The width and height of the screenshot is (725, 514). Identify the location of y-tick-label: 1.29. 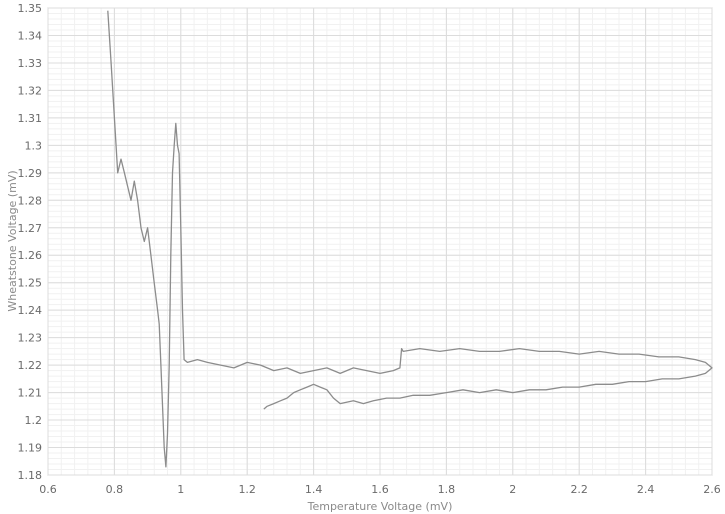
(30, 173).